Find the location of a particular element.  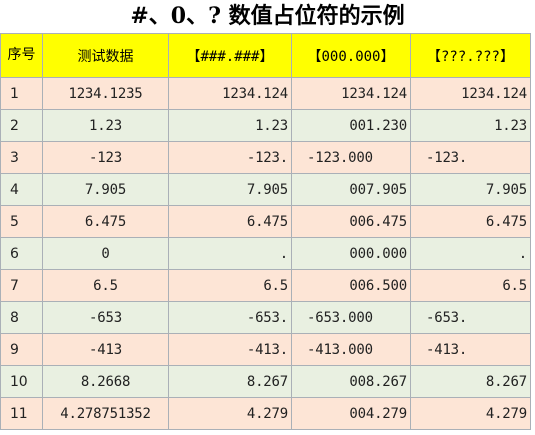

table-row: 11 4.278751352 4.279 004.279 4.279 is located at coordinates (265, 413).